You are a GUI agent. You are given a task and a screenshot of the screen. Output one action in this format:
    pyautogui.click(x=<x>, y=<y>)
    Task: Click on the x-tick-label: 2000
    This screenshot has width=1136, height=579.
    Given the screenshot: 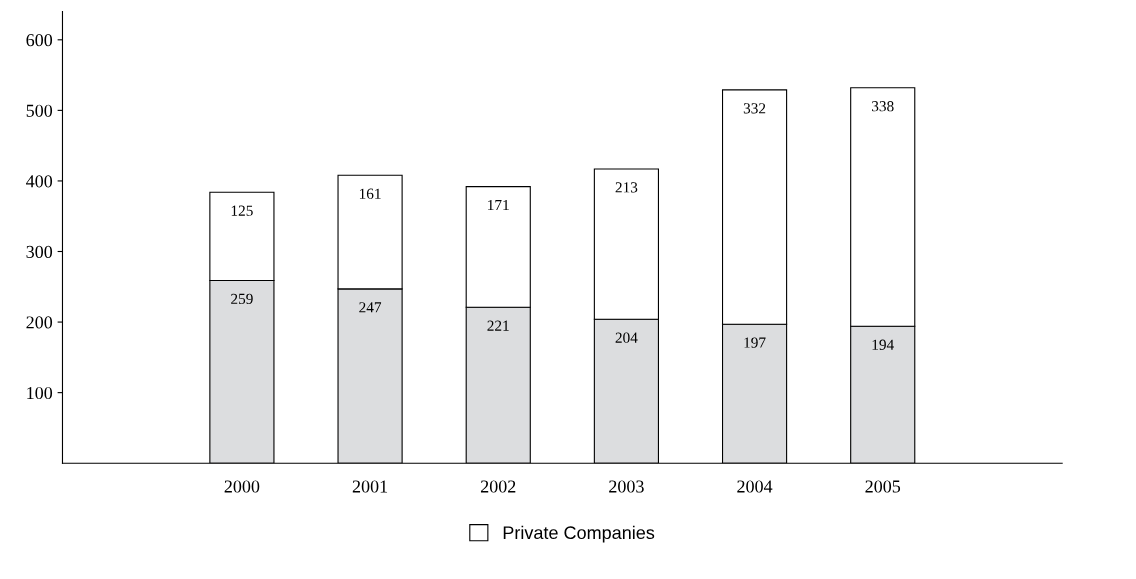 What is the action you would take?
    pyautogui.click(x=242, y=486)
    